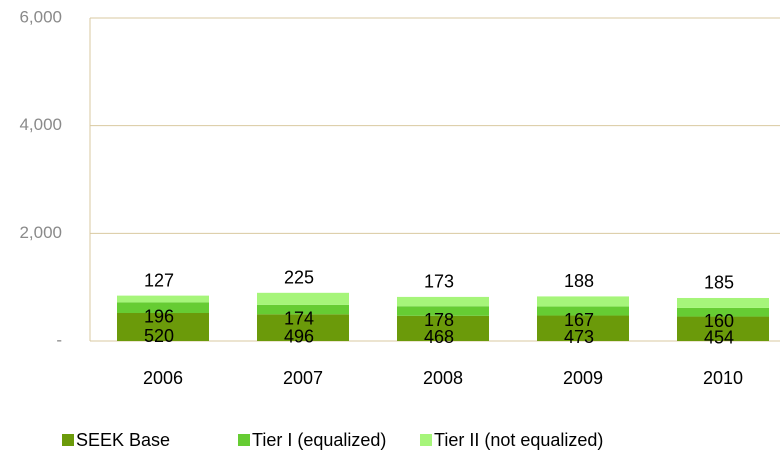  I want to click on data-label: 496, so click(299, 336).